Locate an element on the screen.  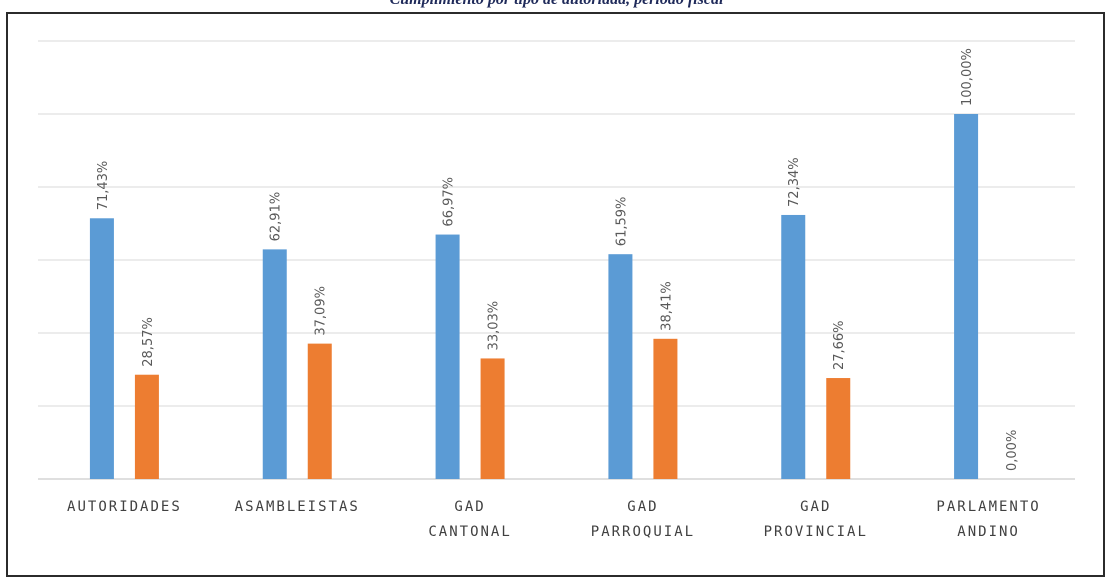
data-label: 66,97% is located at coordinates (449, 202).